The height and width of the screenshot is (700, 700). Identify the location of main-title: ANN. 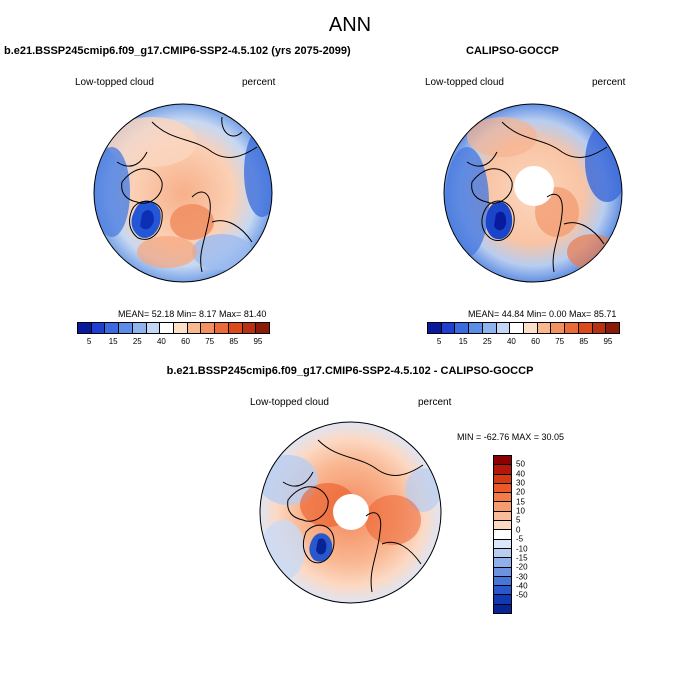
(350, 25).